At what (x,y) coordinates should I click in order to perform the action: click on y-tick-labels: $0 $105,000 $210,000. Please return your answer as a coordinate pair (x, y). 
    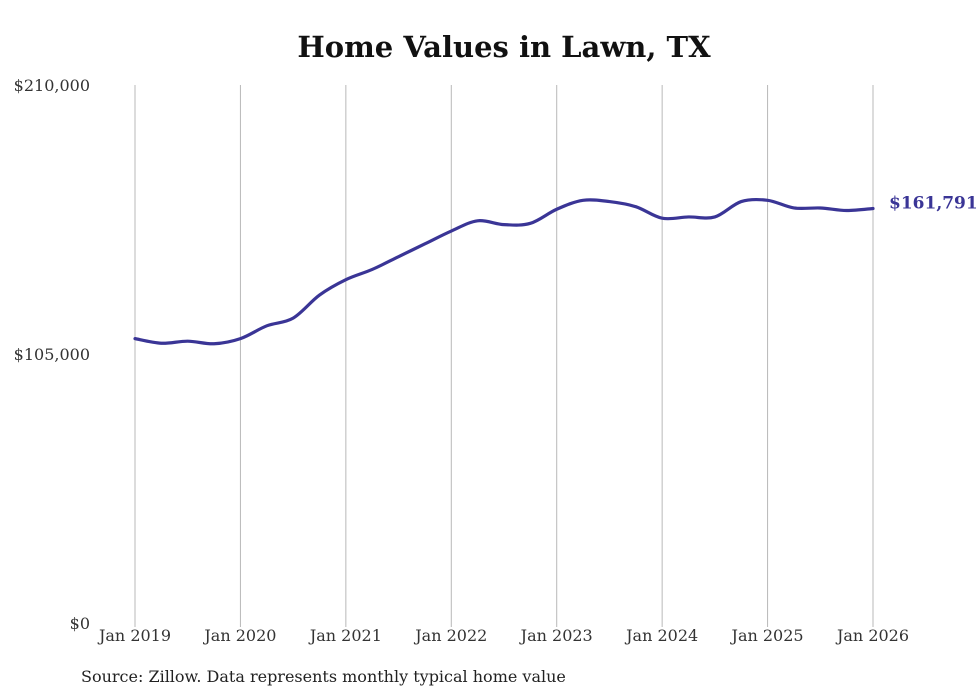
    Looking at the image, I should click on (52, 354).